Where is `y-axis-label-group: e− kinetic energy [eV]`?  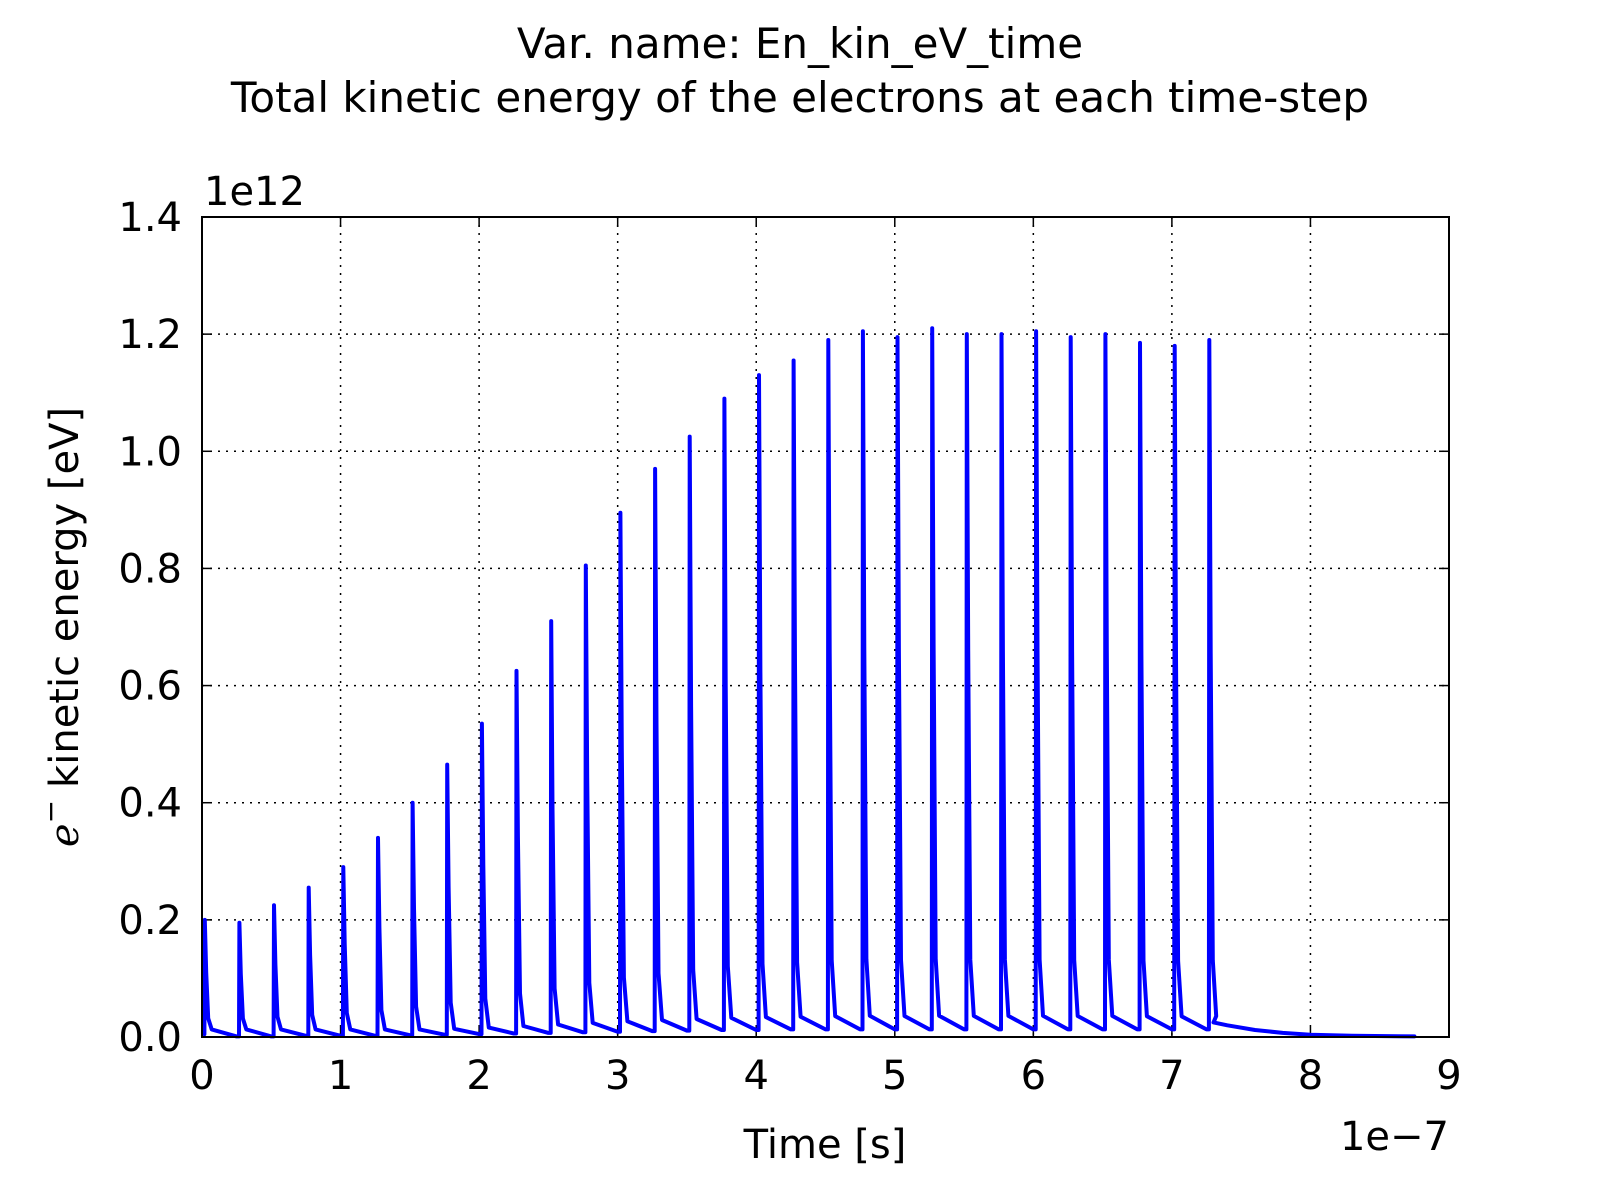
y-axis-label-group: e− kinetic energy [eV] is located at coordinates (61, 627).